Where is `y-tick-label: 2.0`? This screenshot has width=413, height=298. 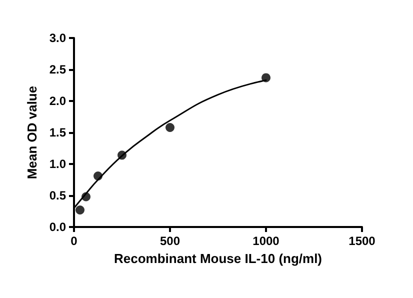 y-tick-label: 2.0 is located at coordinates (57, 101).